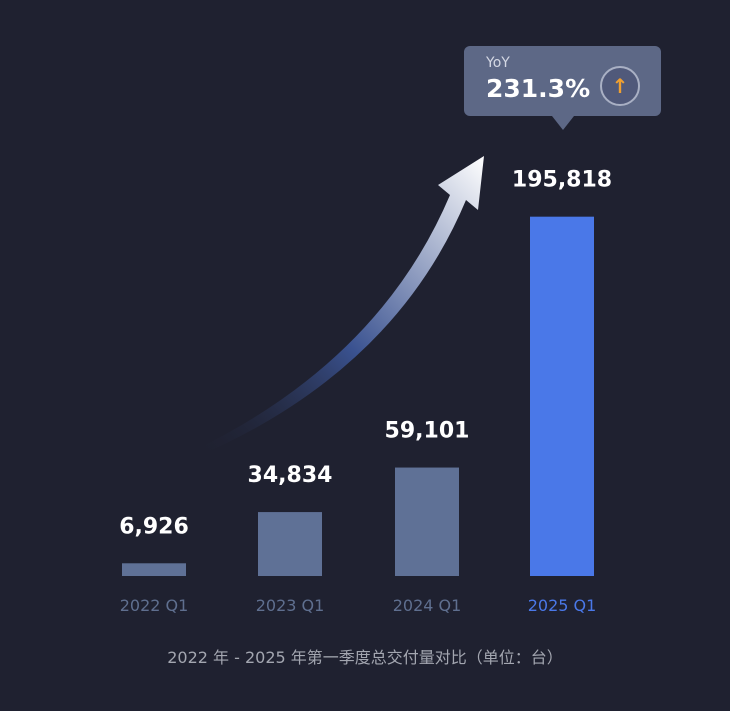 The image size is (730, 711). I want to click on yoy-callout: YoY 231.3% ↑, so click(562, 88).